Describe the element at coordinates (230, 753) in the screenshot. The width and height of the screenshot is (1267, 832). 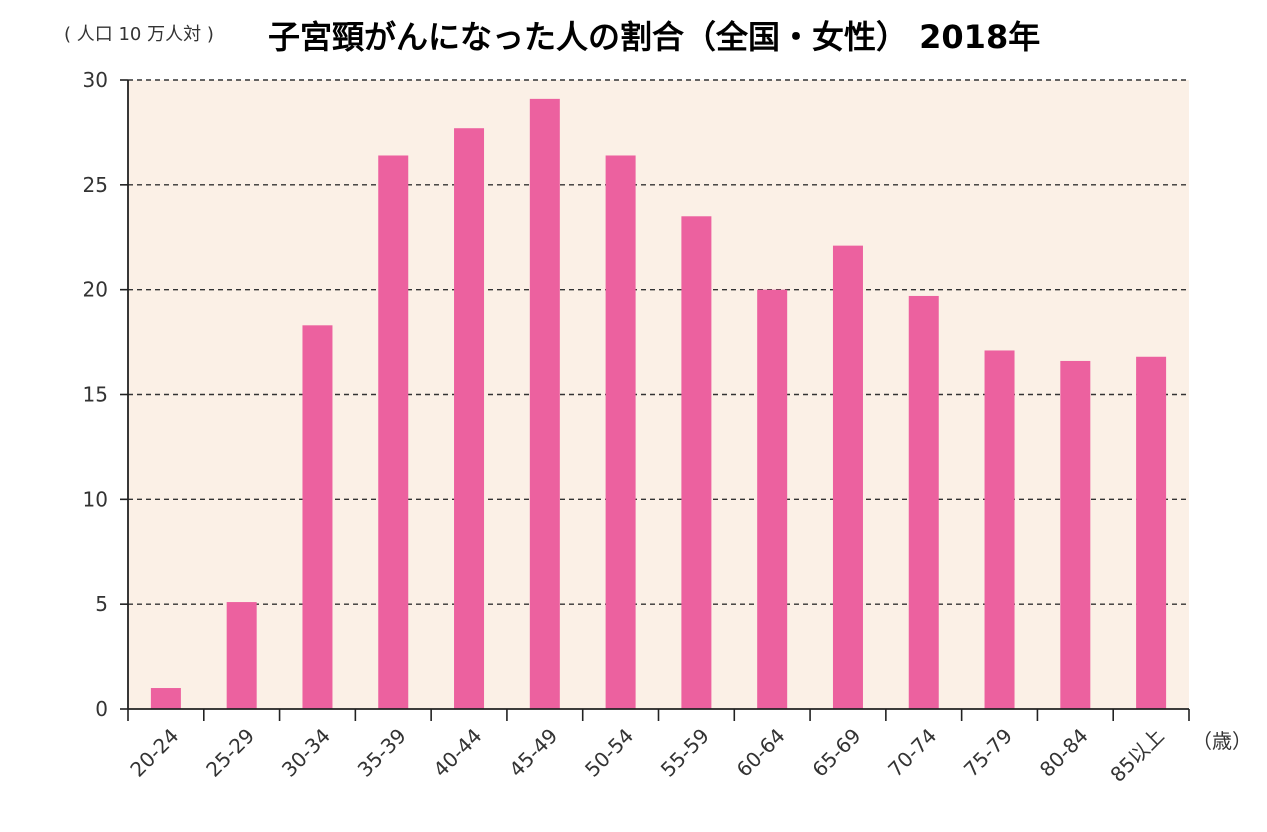
I see `x-tick-label: 25-29` at that location.